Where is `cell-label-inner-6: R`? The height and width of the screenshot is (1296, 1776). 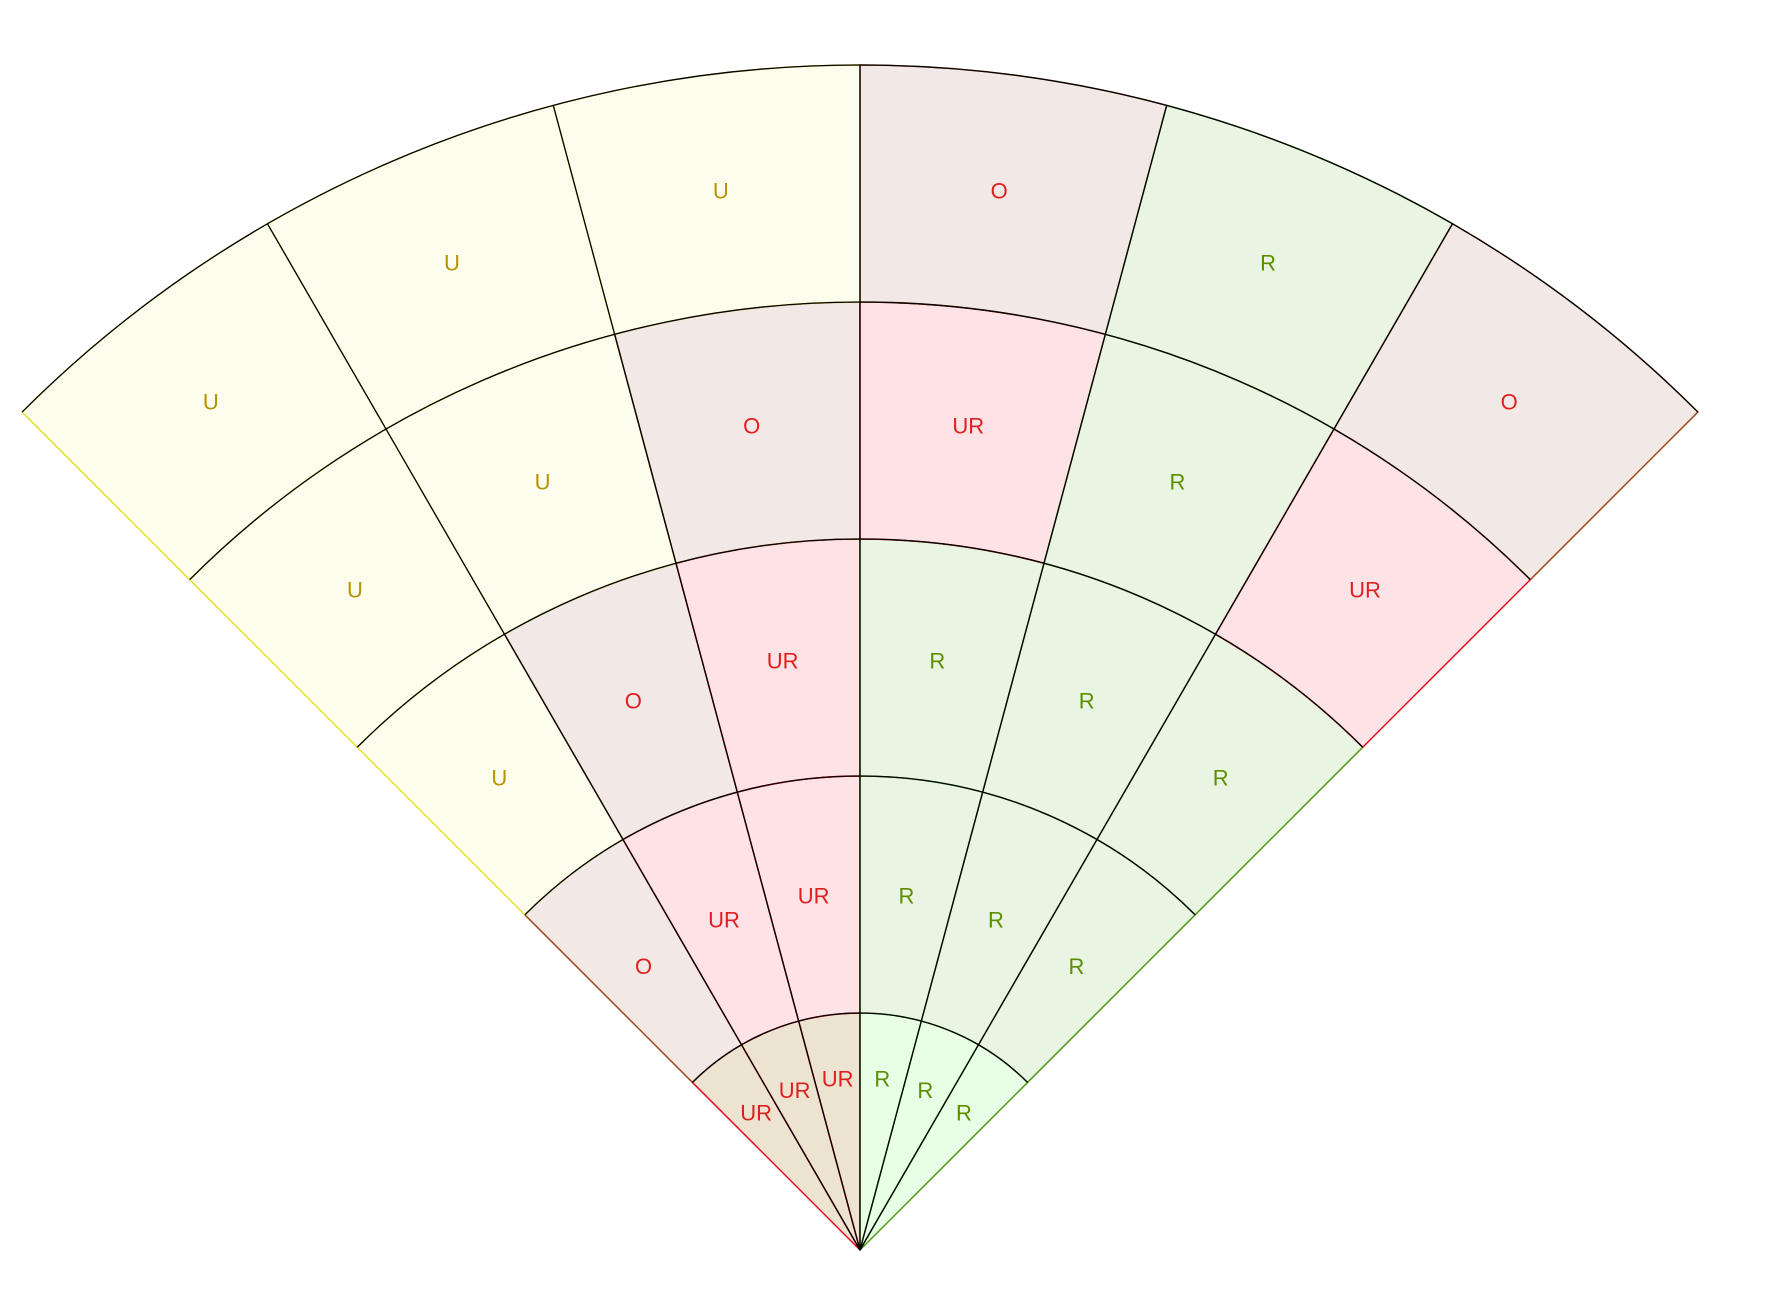
cell-label-inner-6: R is located at coordinates (964, 1112).